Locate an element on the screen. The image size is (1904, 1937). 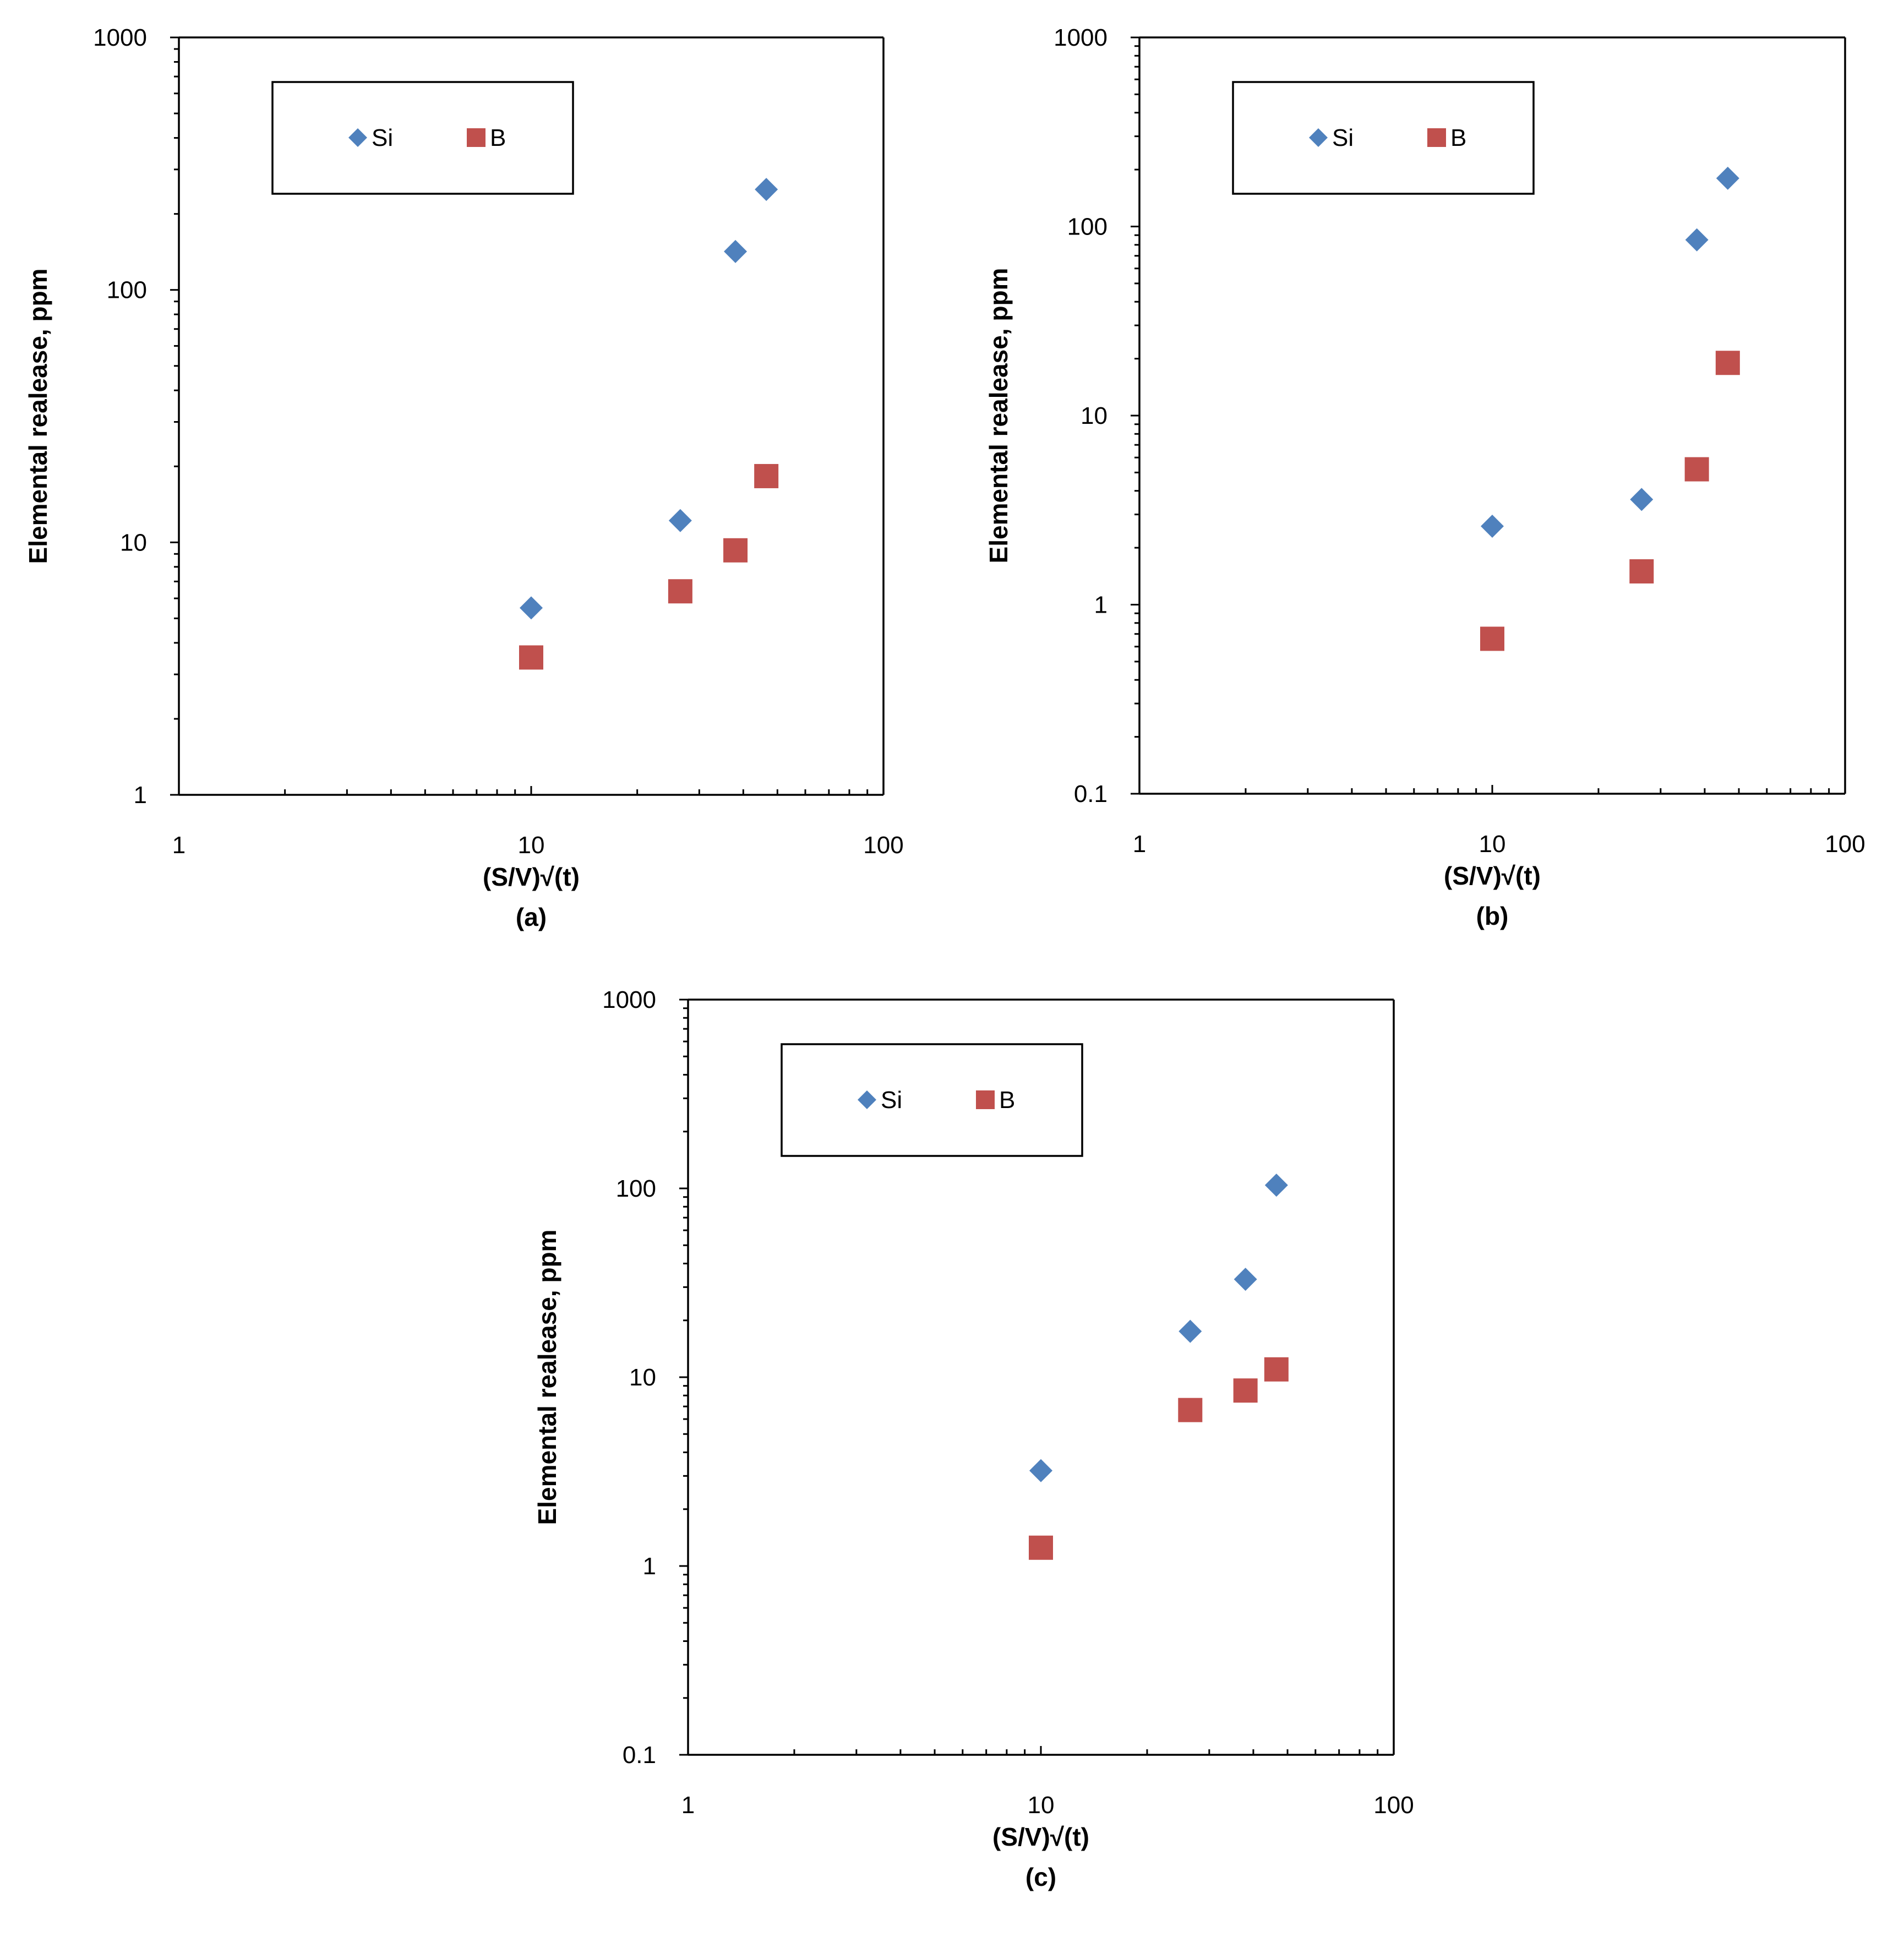
panel-caption: (c) is located at coordinates (1040, 1877).